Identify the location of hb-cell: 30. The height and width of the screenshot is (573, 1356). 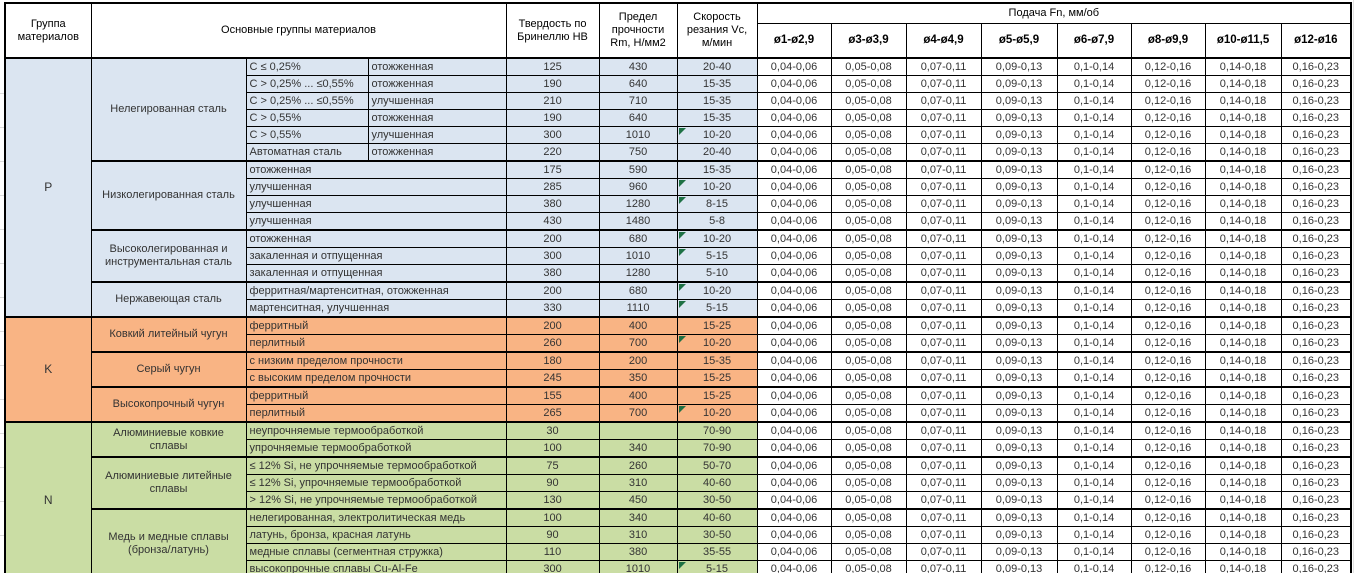
(552, 430).